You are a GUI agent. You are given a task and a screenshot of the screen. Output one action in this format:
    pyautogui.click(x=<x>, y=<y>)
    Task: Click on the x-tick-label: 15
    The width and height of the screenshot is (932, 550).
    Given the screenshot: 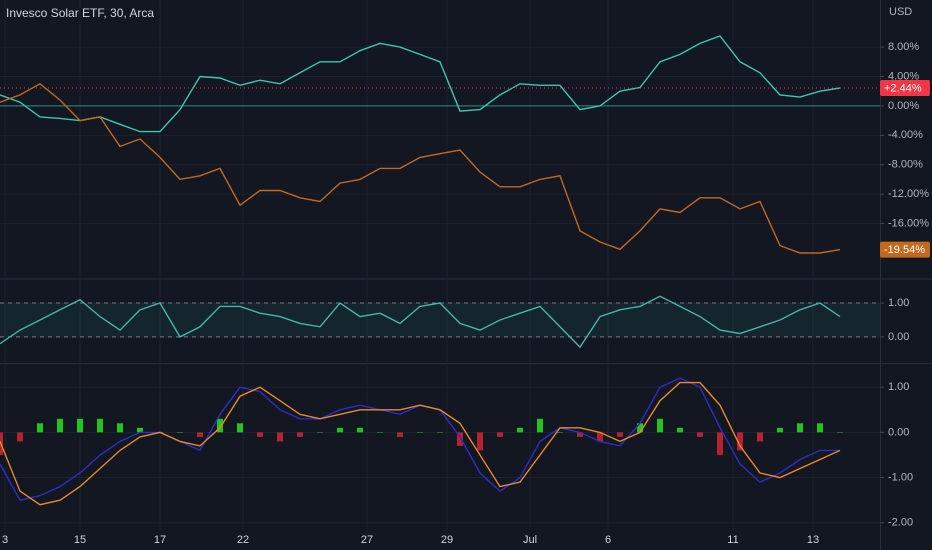 What is the action you would take?
    pyautogui.click(x=80, y=540)
    